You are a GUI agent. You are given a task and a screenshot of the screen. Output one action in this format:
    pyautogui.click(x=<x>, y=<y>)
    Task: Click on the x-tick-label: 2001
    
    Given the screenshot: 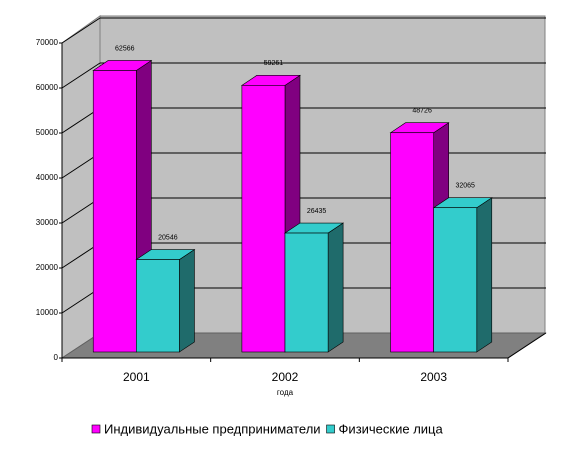 What is the action you would take?
    pyautogui.click(x=136, y=377)
    